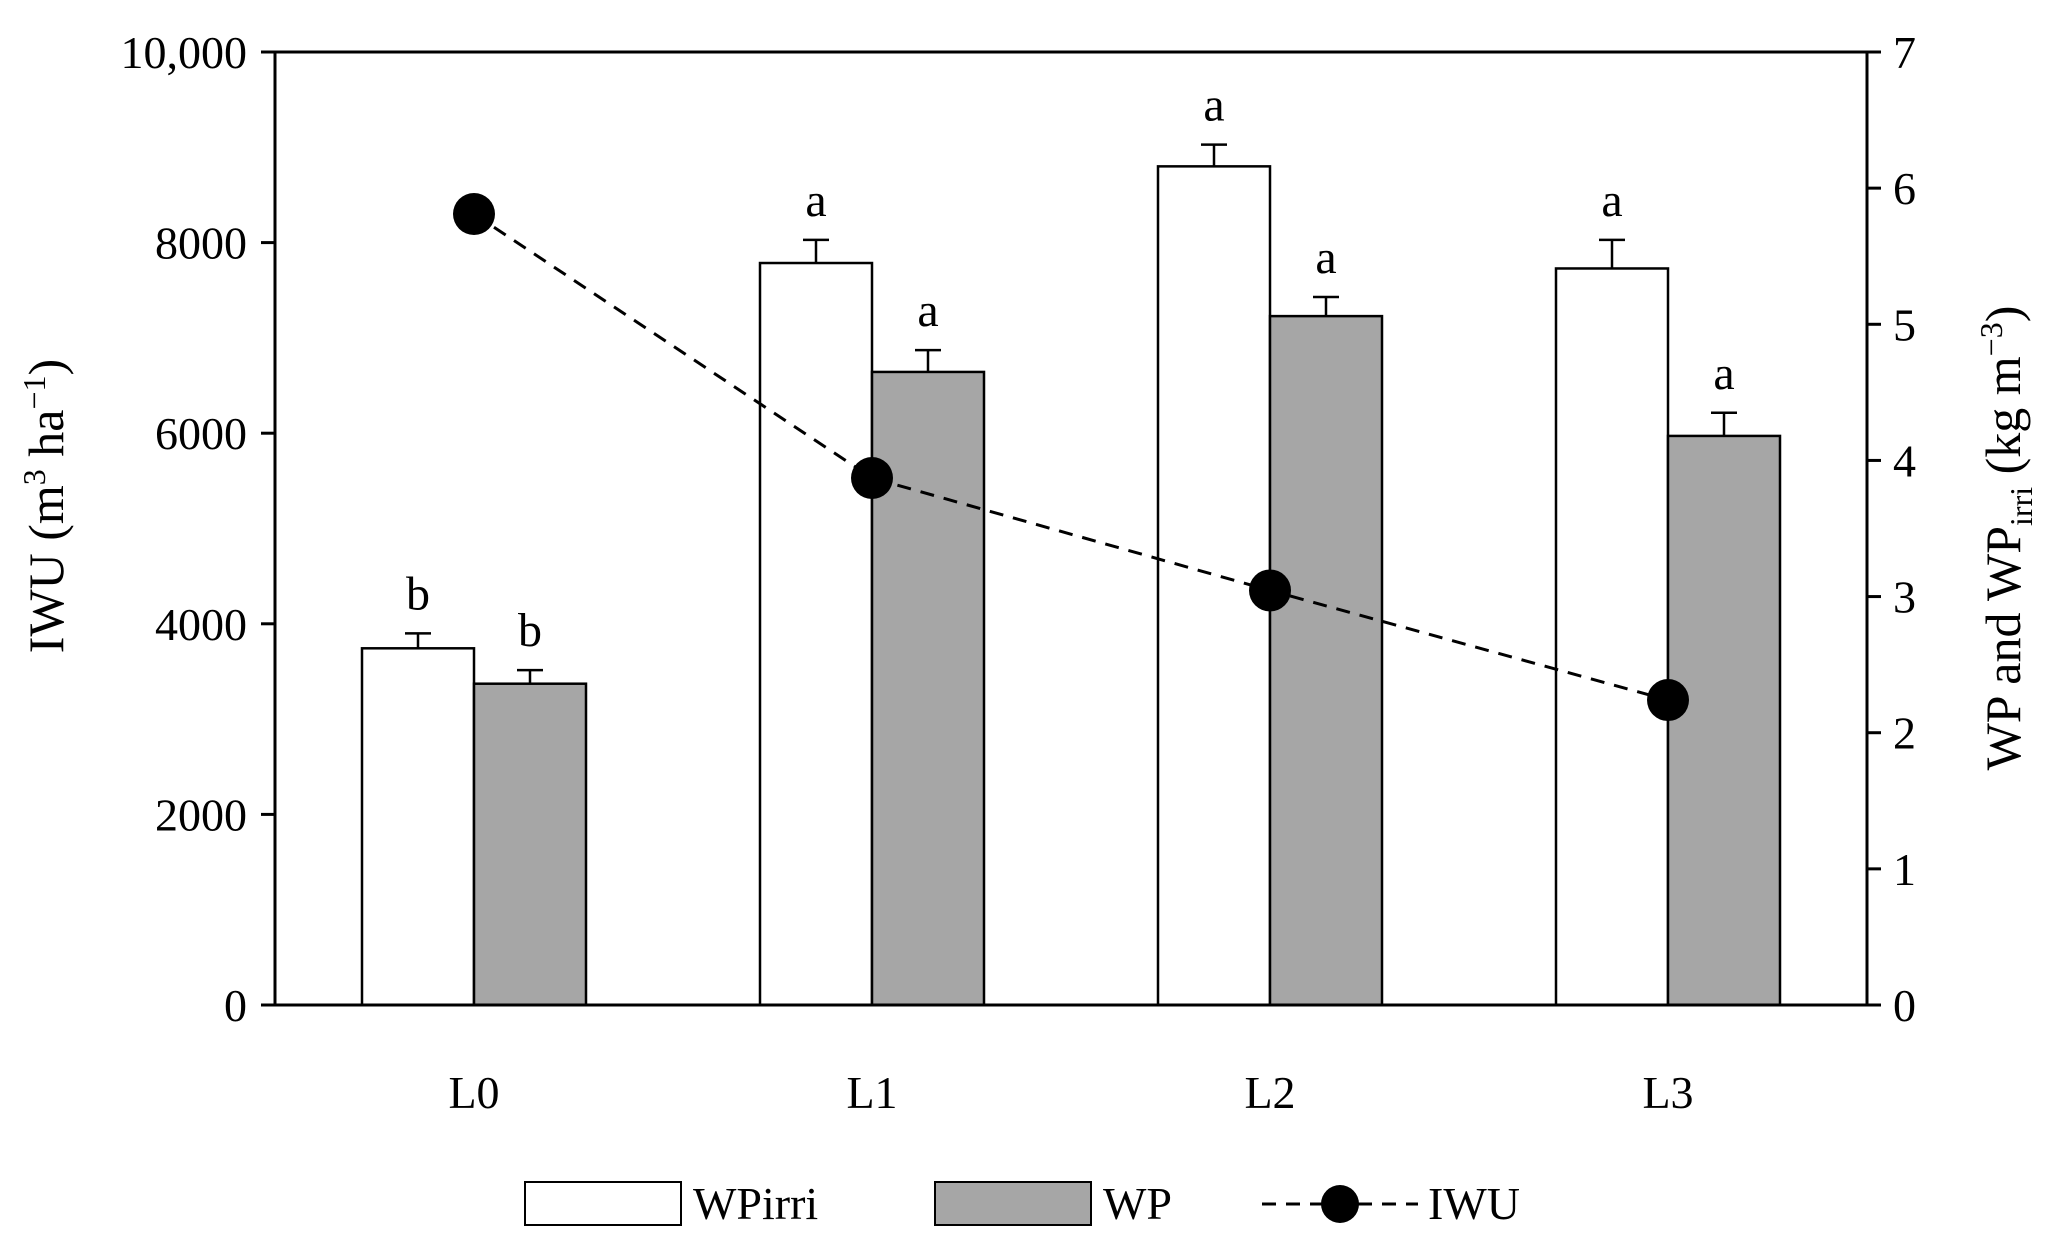 The width and height of the screenshot is (2059, 1249). I want to click on right-axis-tick-label: 5, so click(1904, 324).